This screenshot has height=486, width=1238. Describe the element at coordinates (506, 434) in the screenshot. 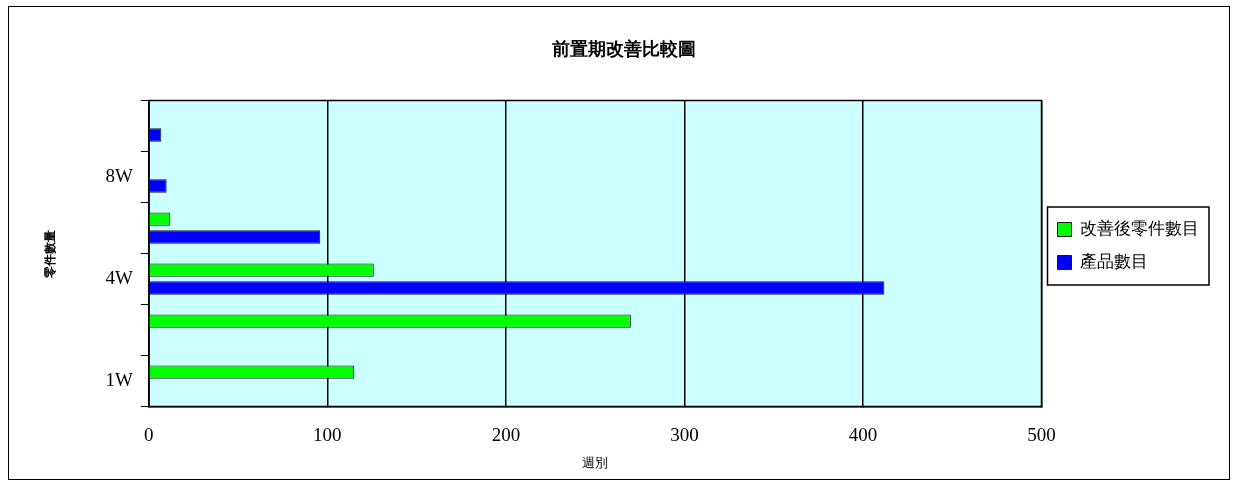

I see `x-tick-label: 200` at that location.